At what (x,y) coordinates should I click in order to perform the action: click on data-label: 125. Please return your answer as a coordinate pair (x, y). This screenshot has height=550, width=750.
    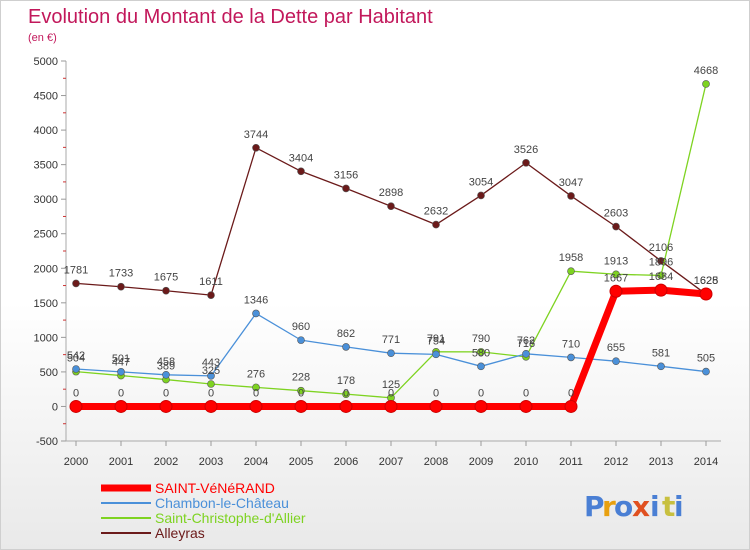
    Looking at the image, I should click on (391, 385).